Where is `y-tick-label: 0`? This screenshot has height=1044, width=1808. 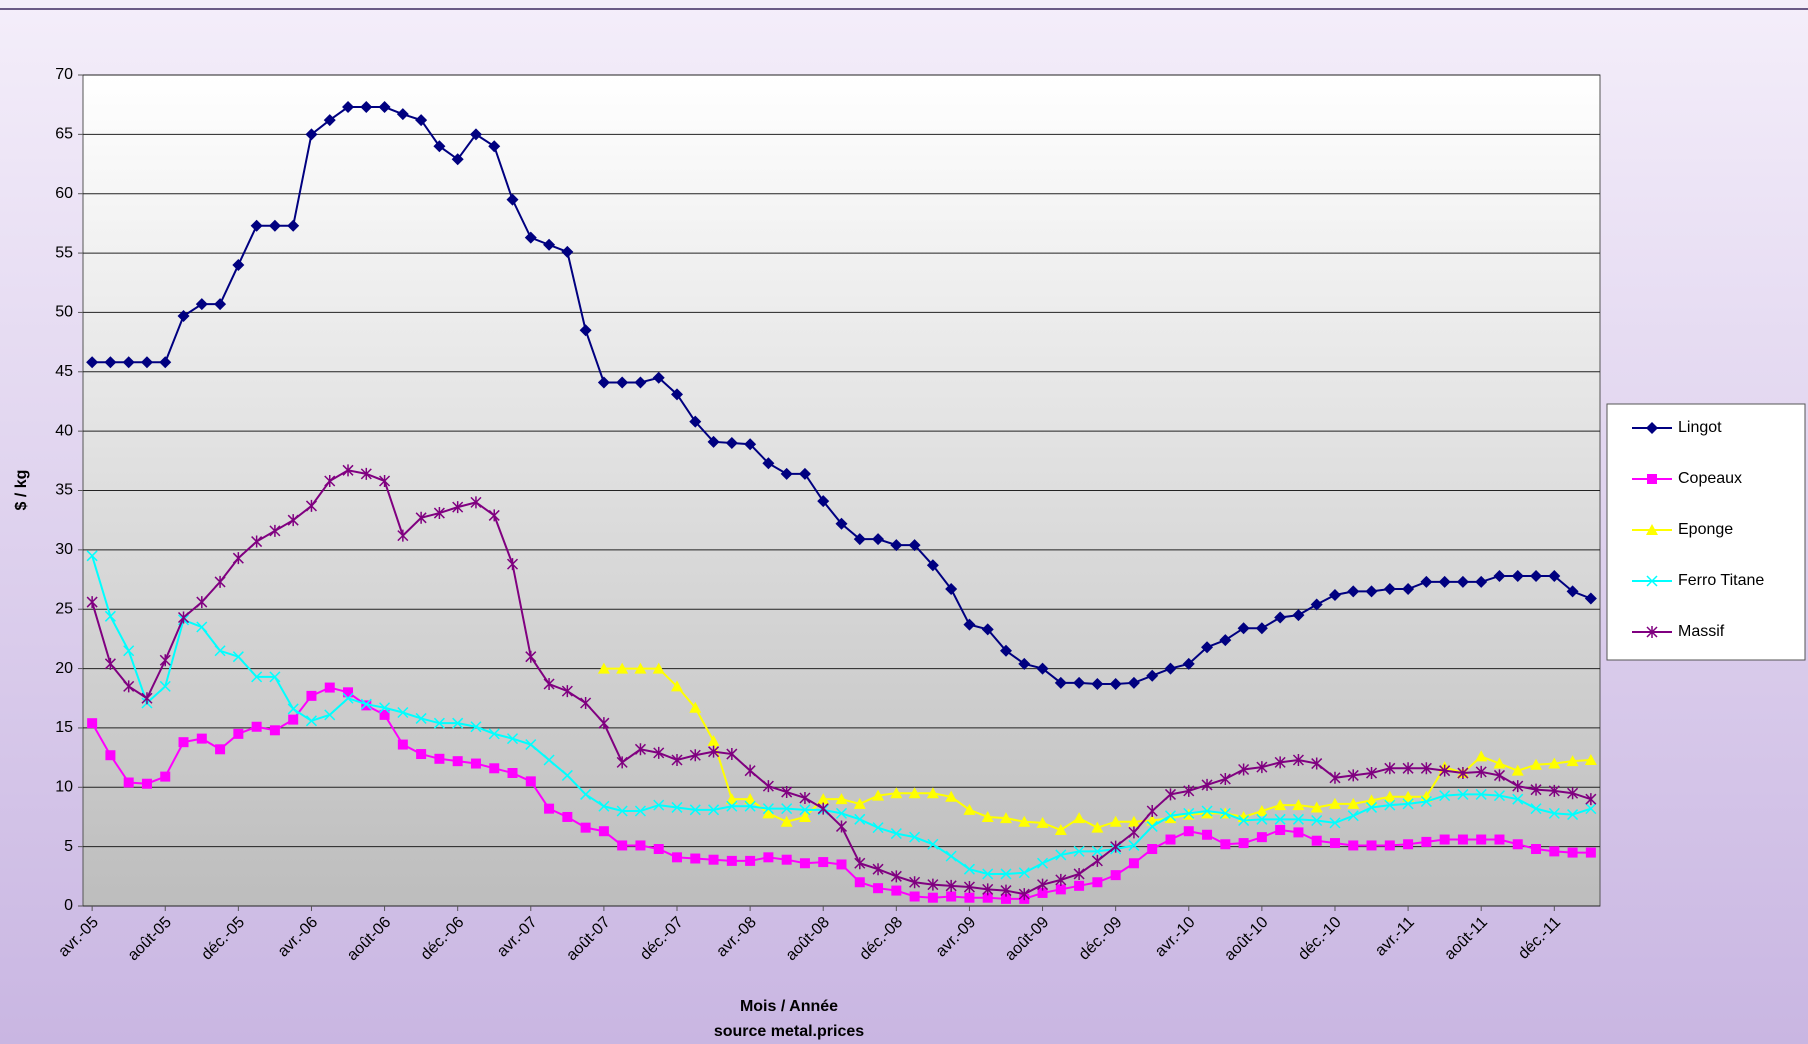 y-tick-label: 0 is located at coordinates (68, 905).